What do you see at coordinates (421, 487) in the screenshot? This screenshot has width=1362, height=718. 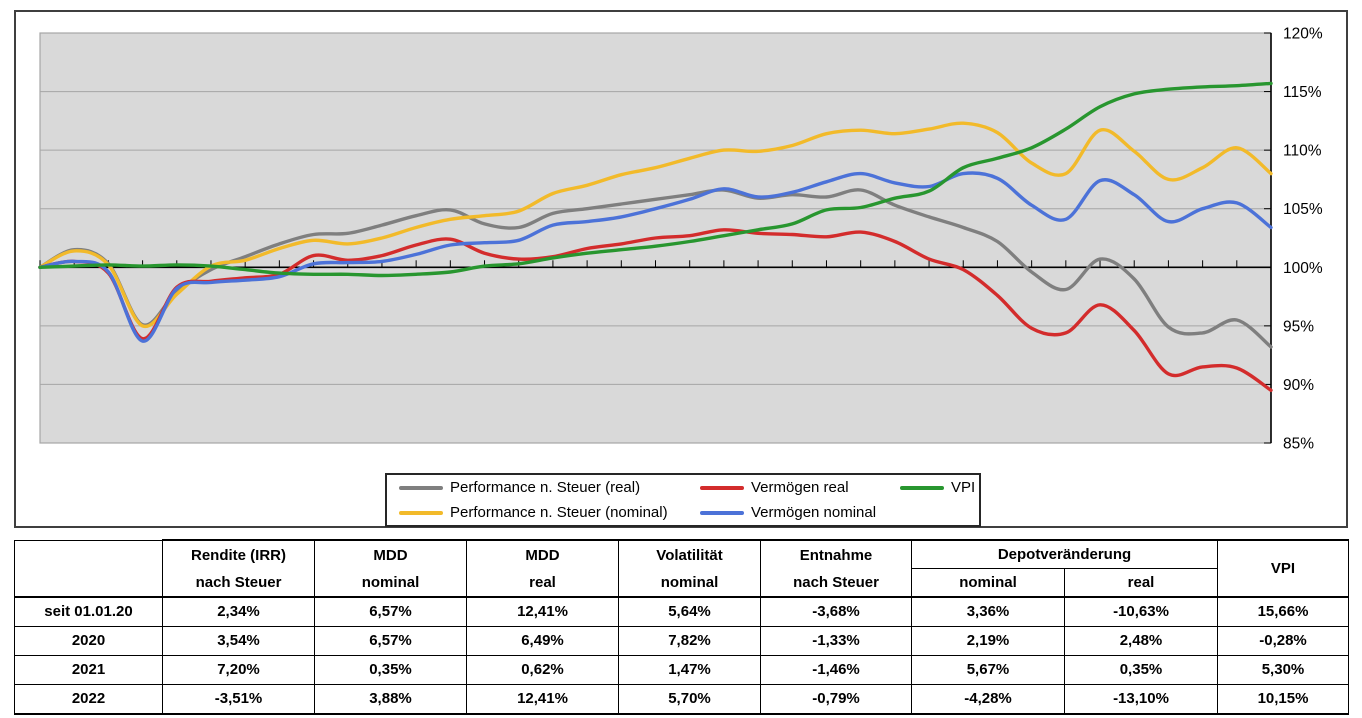 I see `line-swatch-gray` at bounding box center [421, 487].